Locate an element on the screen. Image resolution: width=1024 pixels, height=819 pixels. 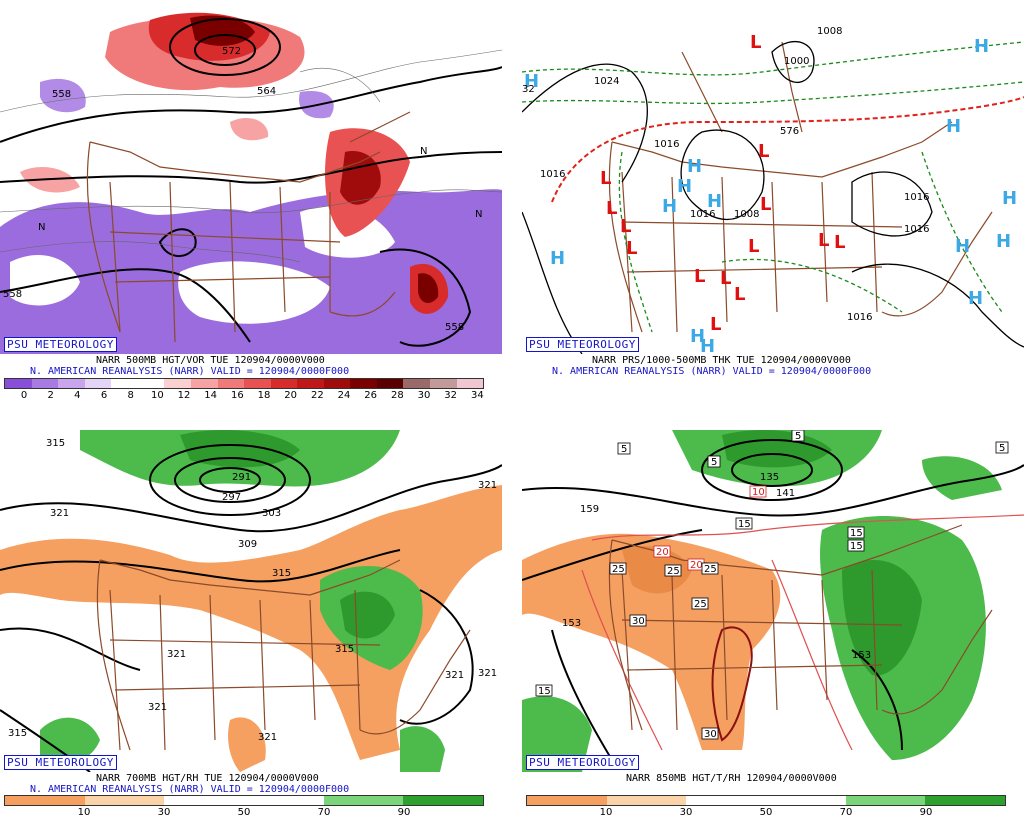
thickness-label: 576 is located at coordinates (789, 131).